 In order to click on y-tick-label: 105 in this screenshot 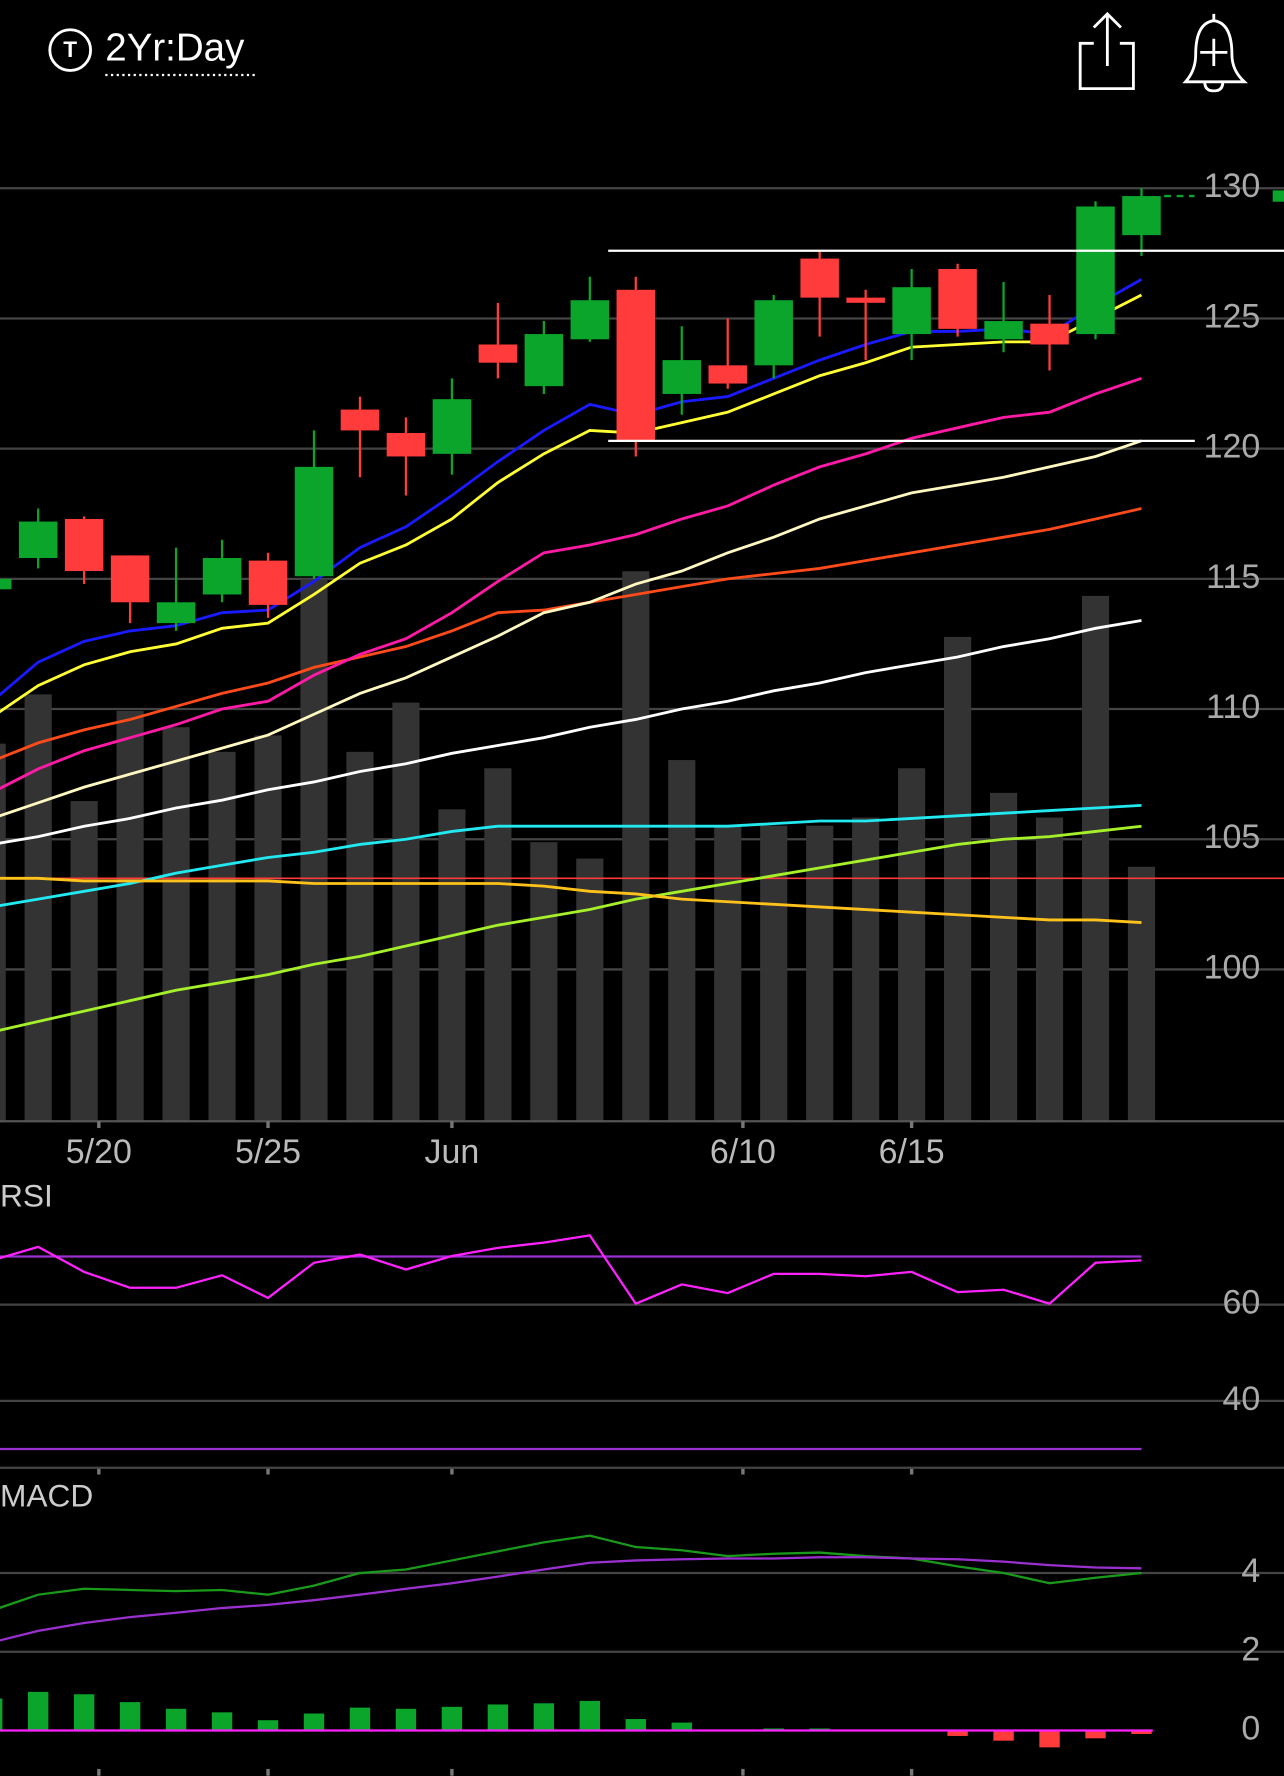, I will do `click(1232, 837)`.